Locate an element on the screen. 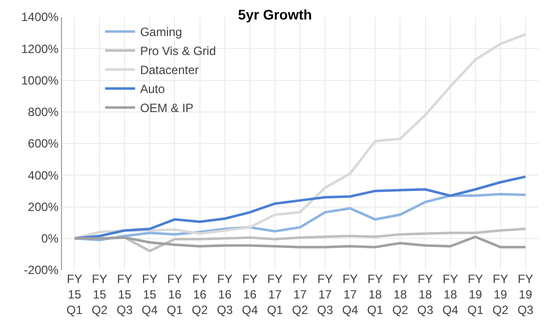  x-tick-label: FY 17 Q4 is located at coordinates (350, 295).